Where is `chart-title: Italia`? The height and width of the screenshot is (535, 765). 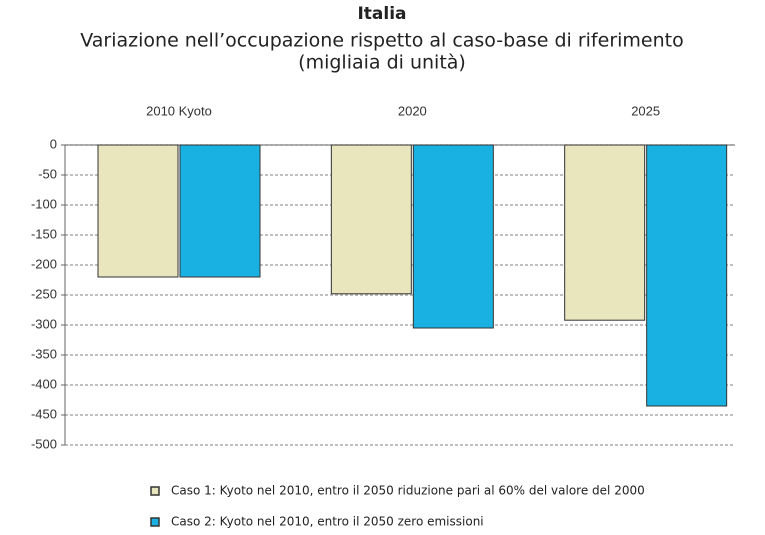
chart-title: Italia is located at coordinates (381, 14).